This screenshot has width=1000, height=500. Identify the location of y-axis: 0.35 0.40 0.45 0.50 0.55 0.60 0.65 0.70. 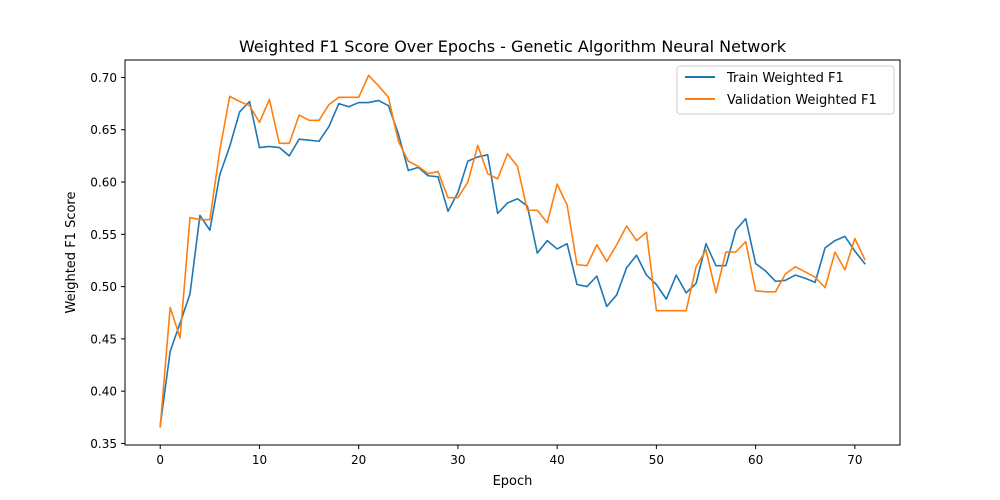
(107, 261).